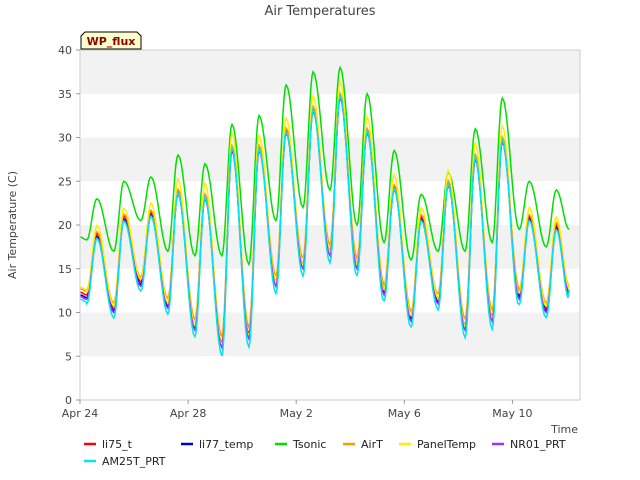 The width and height of the screenshot is (640, 480). Describe the element at coordinates (12, 225) in the screenshot. I see `y-axis-label: Air Temperature (C)` at that location.